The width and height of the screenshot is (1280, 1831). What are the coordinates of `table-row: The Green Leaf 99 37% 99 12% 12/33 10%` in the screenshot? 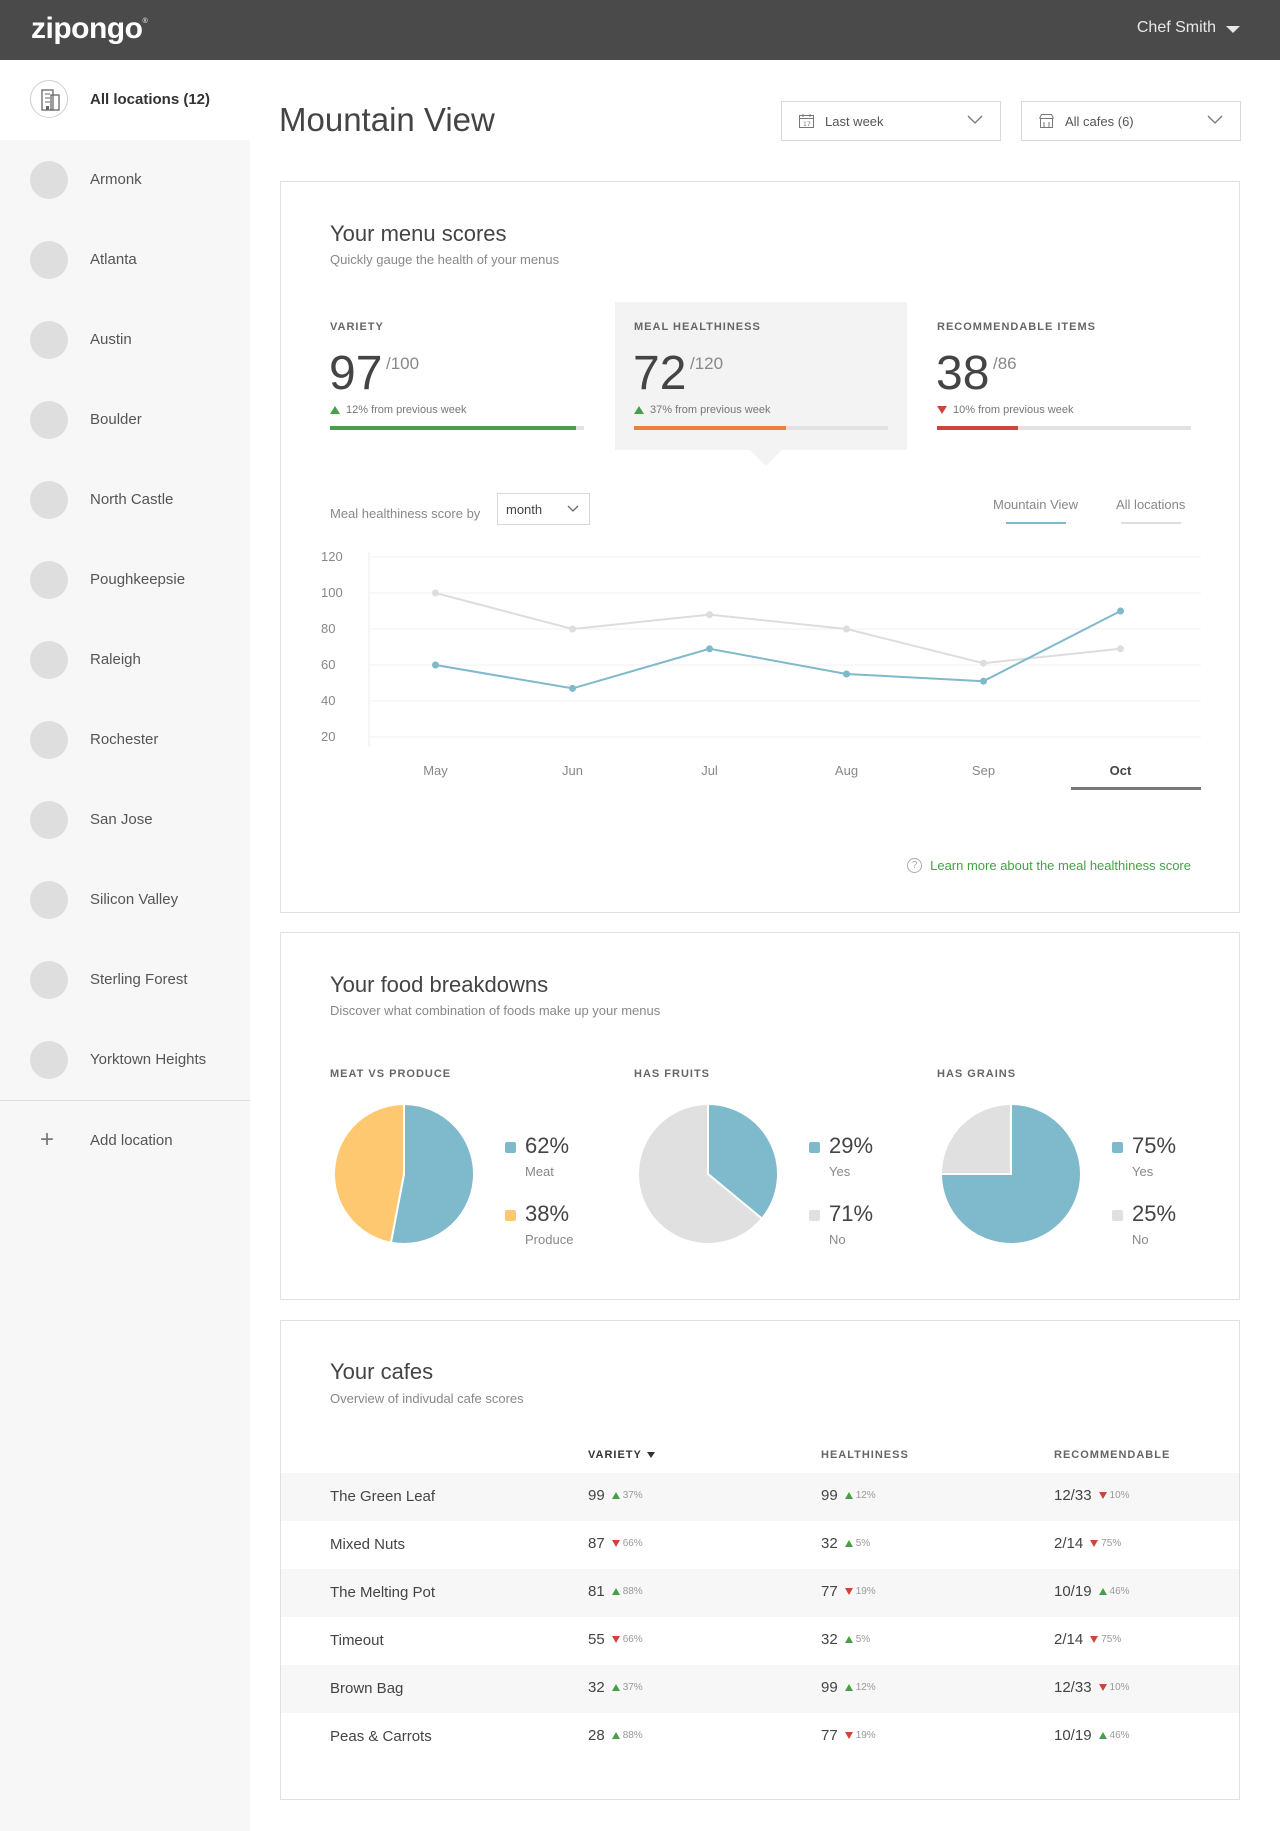 It's located at (760, 1497).